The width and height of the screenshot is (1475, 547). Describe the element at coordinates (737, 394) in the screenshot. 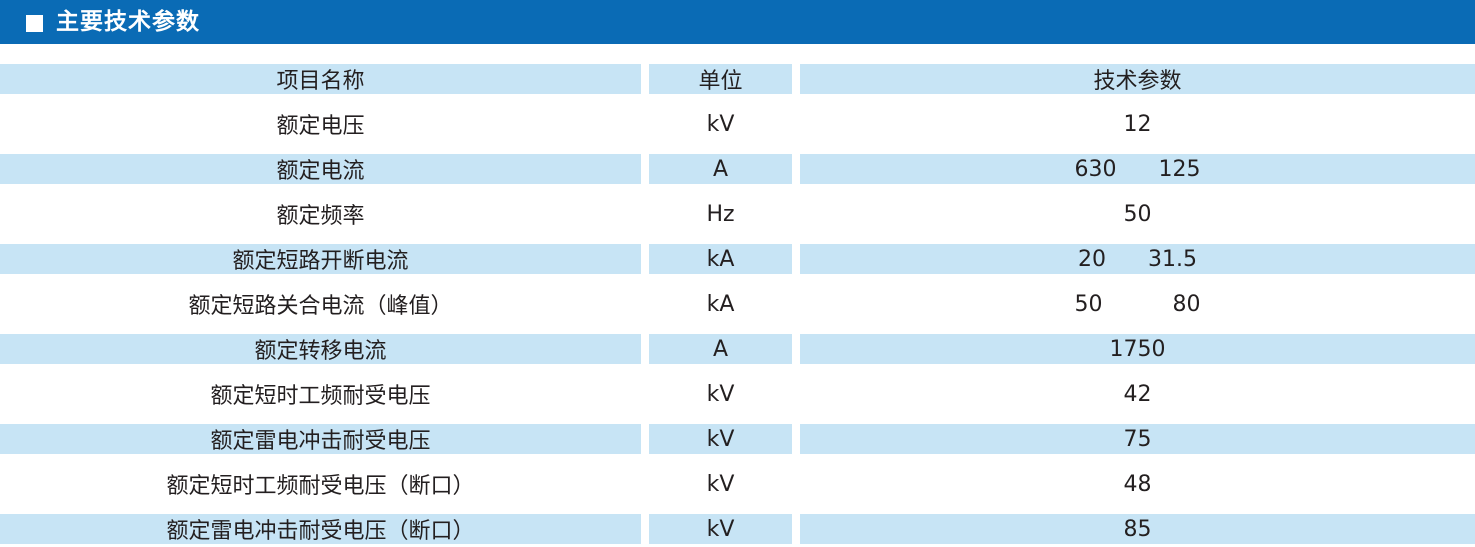

I see `table-row: 额定短时工频耐受电压 kV 42` at that location.